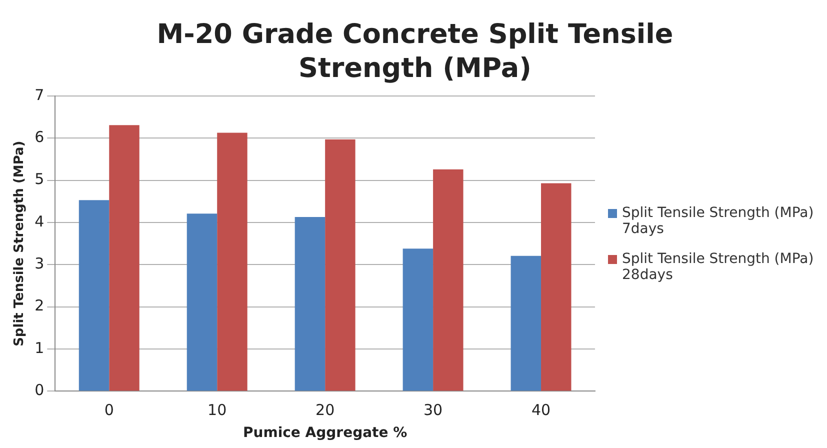 Image resolution: width=827 pixels, height=448 pixels. Describe the element at coordinates (325, 410) in the screenshot. I see `x-tick-label: 20` at that location.